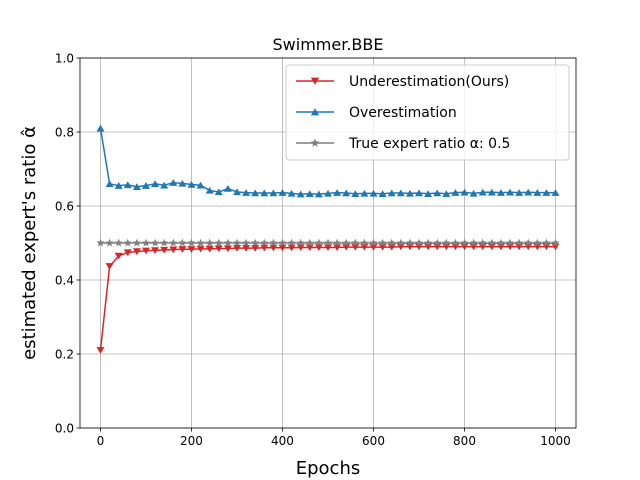  What do you see at coordinates (555, 441) in the screenshot?
I see `x-tick-label: 1000` at bounding box center [555, 441].